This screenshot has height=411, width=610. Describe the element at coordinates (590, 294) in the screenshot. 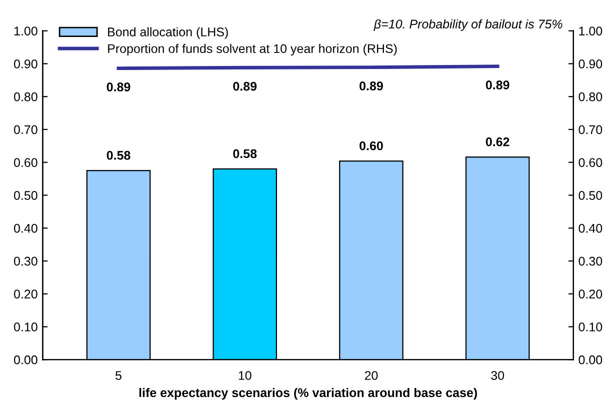

I see `y2-tick-label: 0.20` at that location.